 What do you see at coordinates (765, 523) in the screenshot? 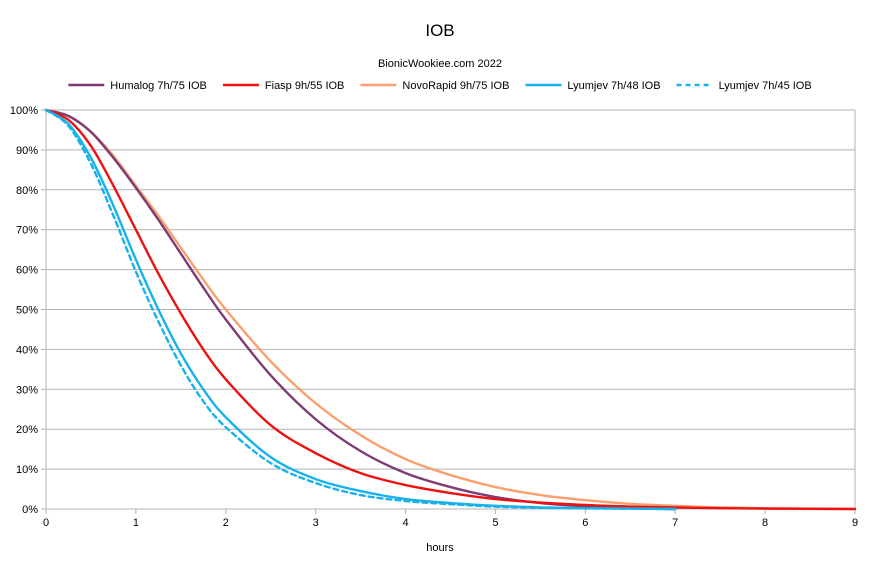
I see `x-tick-label: 8` at bounding box center [765, 523].